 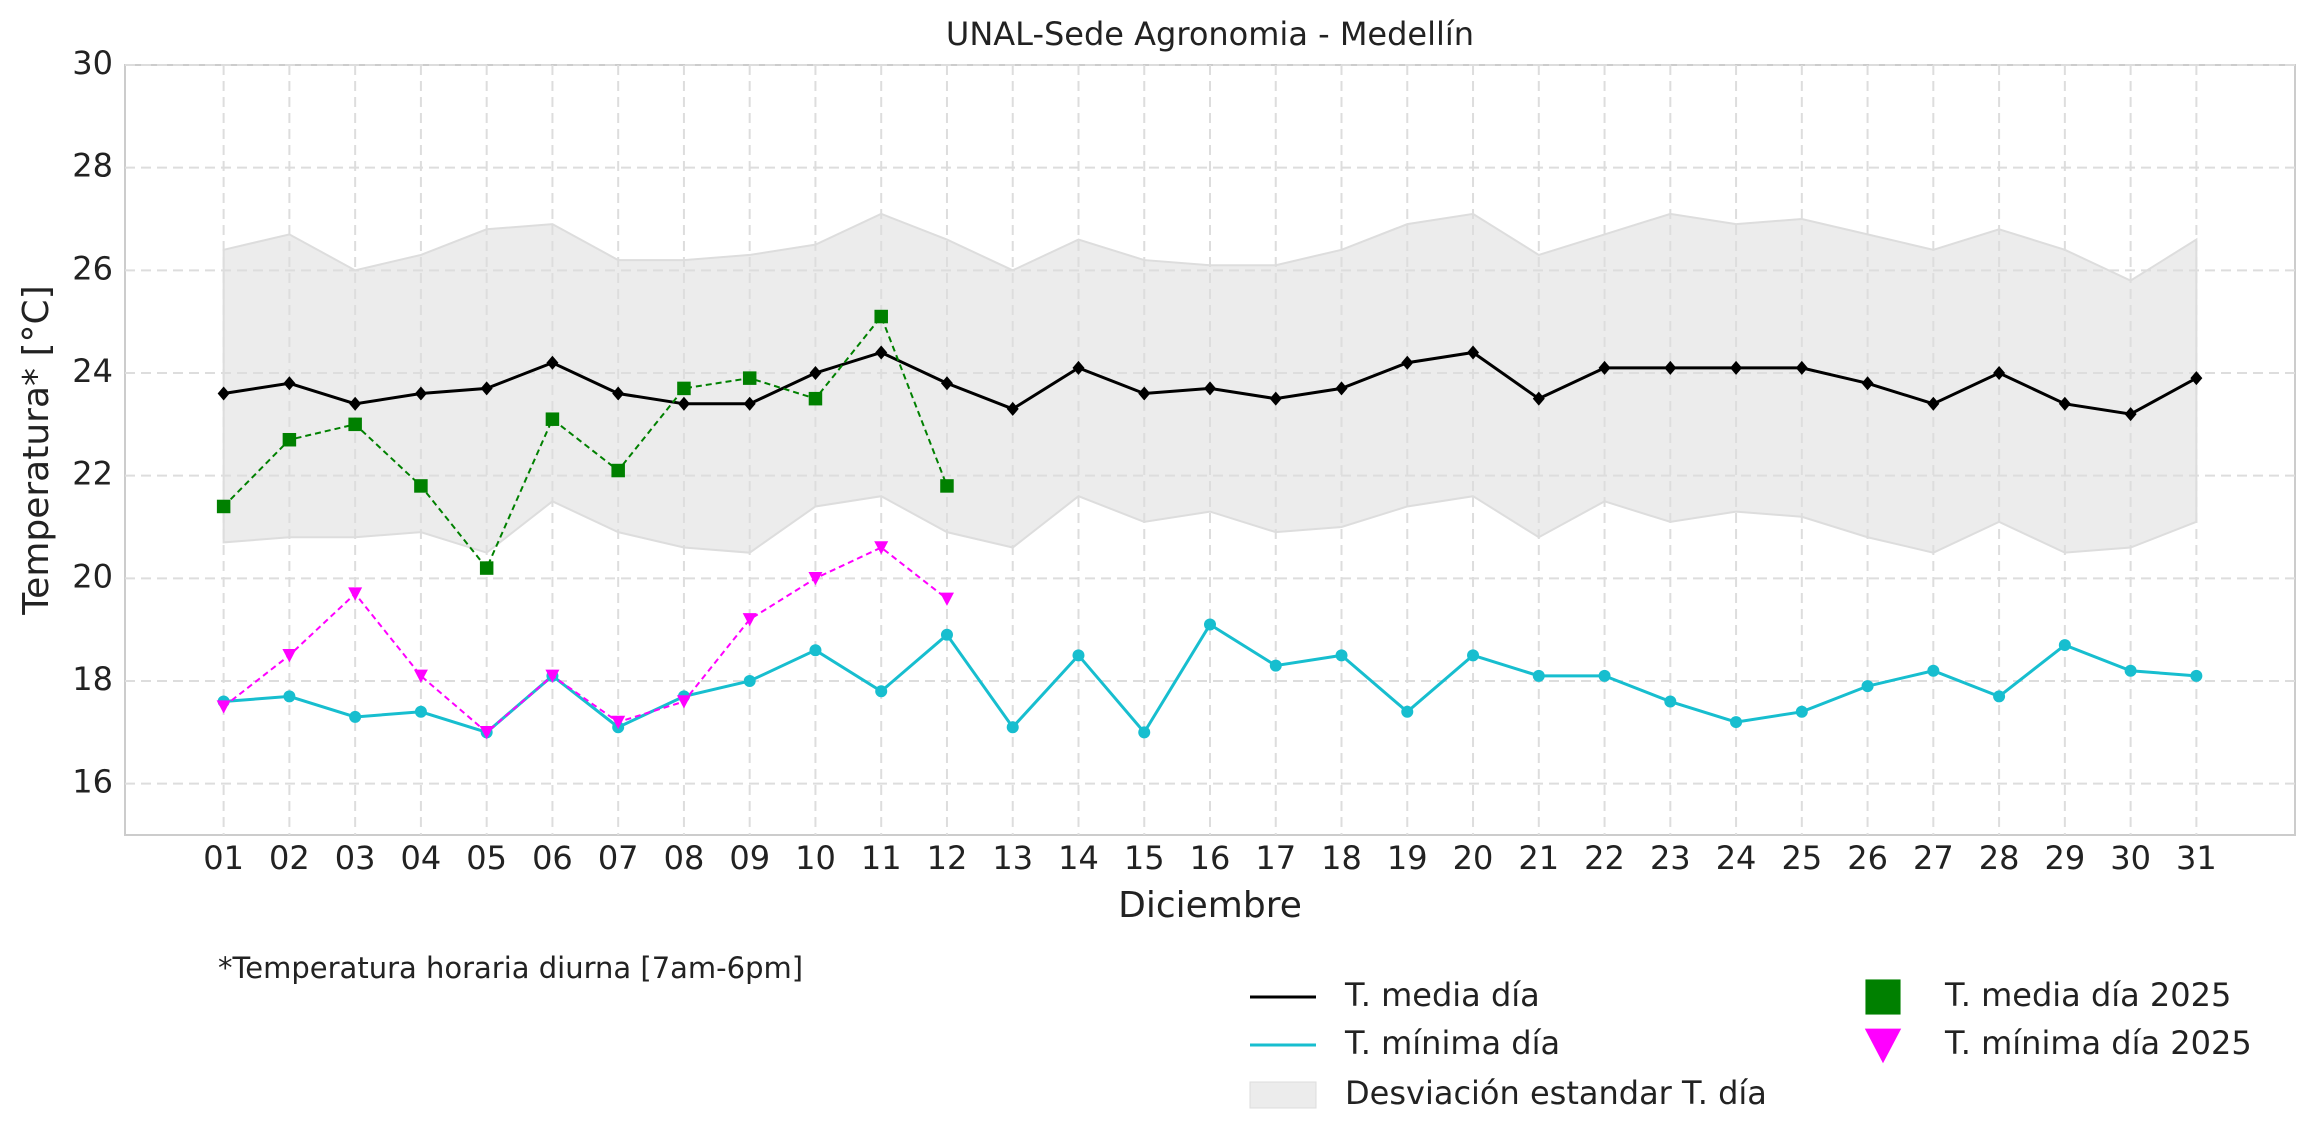 I want to click on series-line, so click(x=585, y=640).